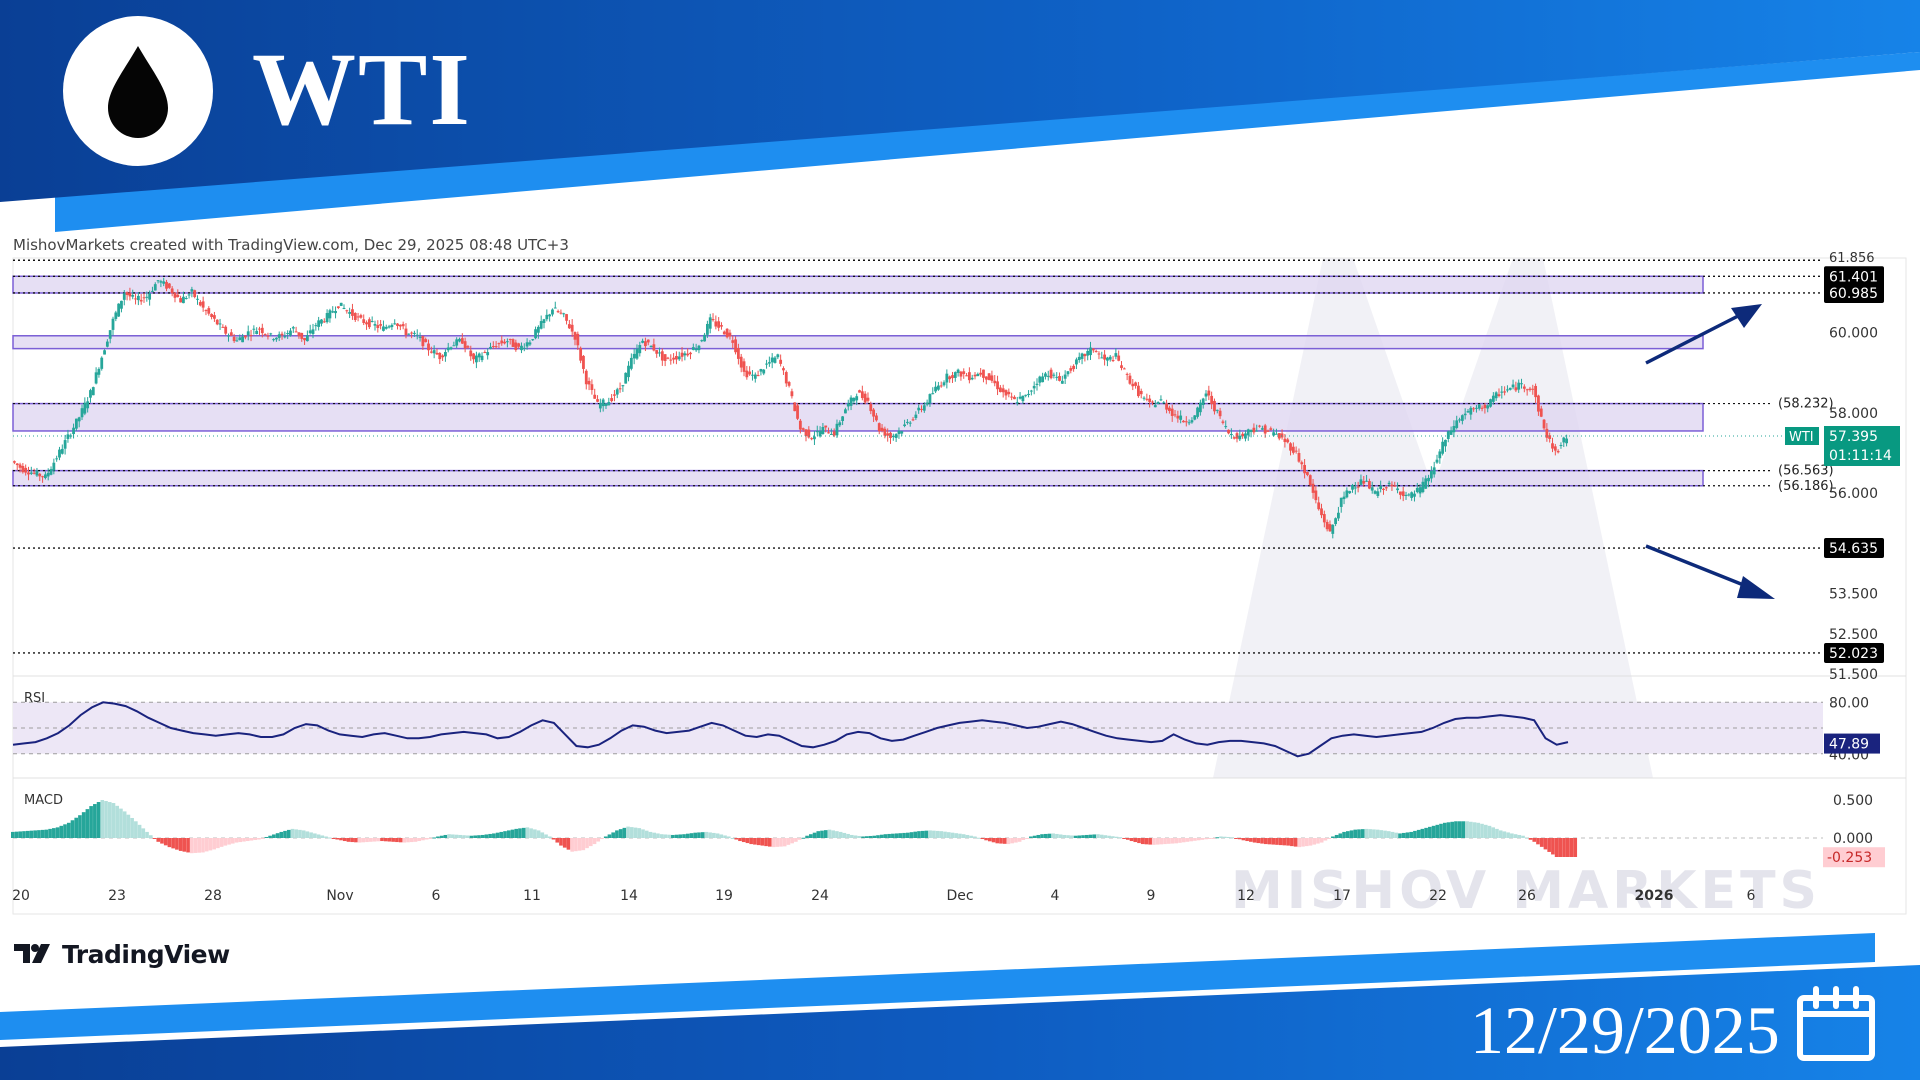  I want to click on price-level-badge-text: 61.401, so click(1853, 277).